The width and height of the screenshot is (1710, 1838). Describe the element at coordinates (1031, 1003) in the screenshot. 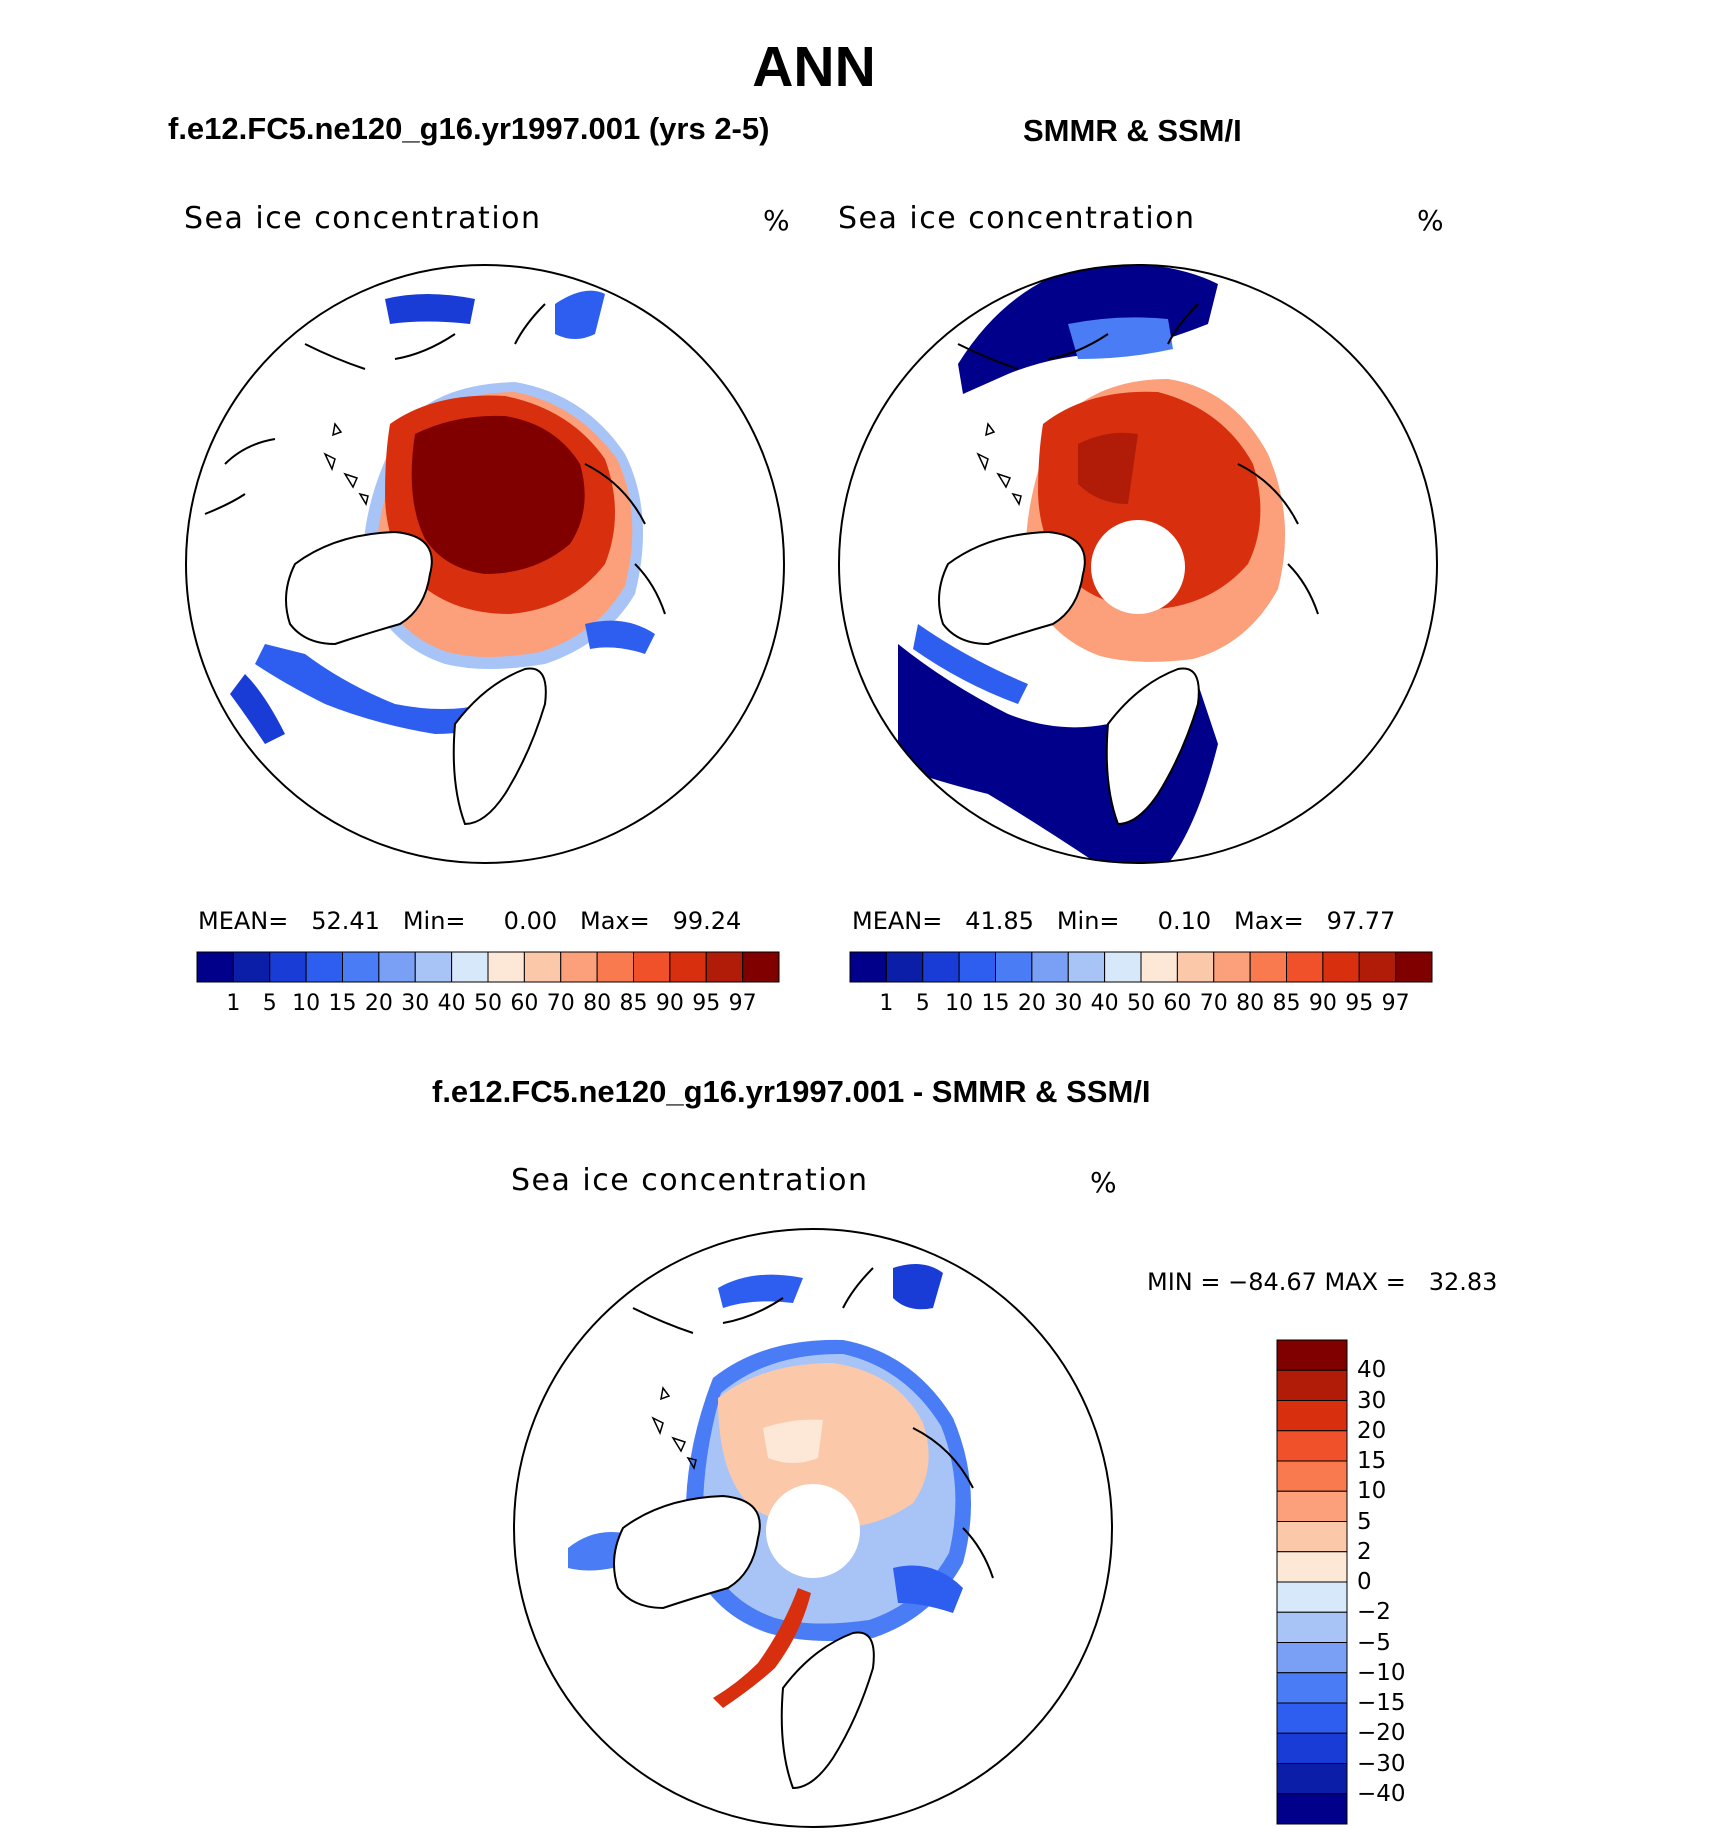

I see `obs-colorbar-tick-label: 20` at that location.